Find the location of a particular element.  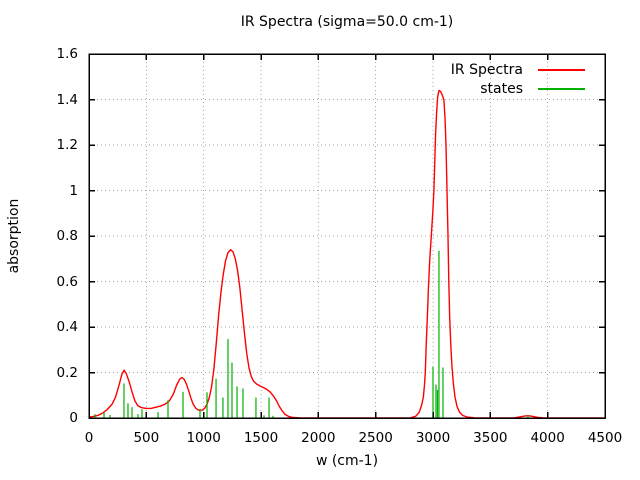

y-tick-label: 0.4 is located at coordinates (67, 327).